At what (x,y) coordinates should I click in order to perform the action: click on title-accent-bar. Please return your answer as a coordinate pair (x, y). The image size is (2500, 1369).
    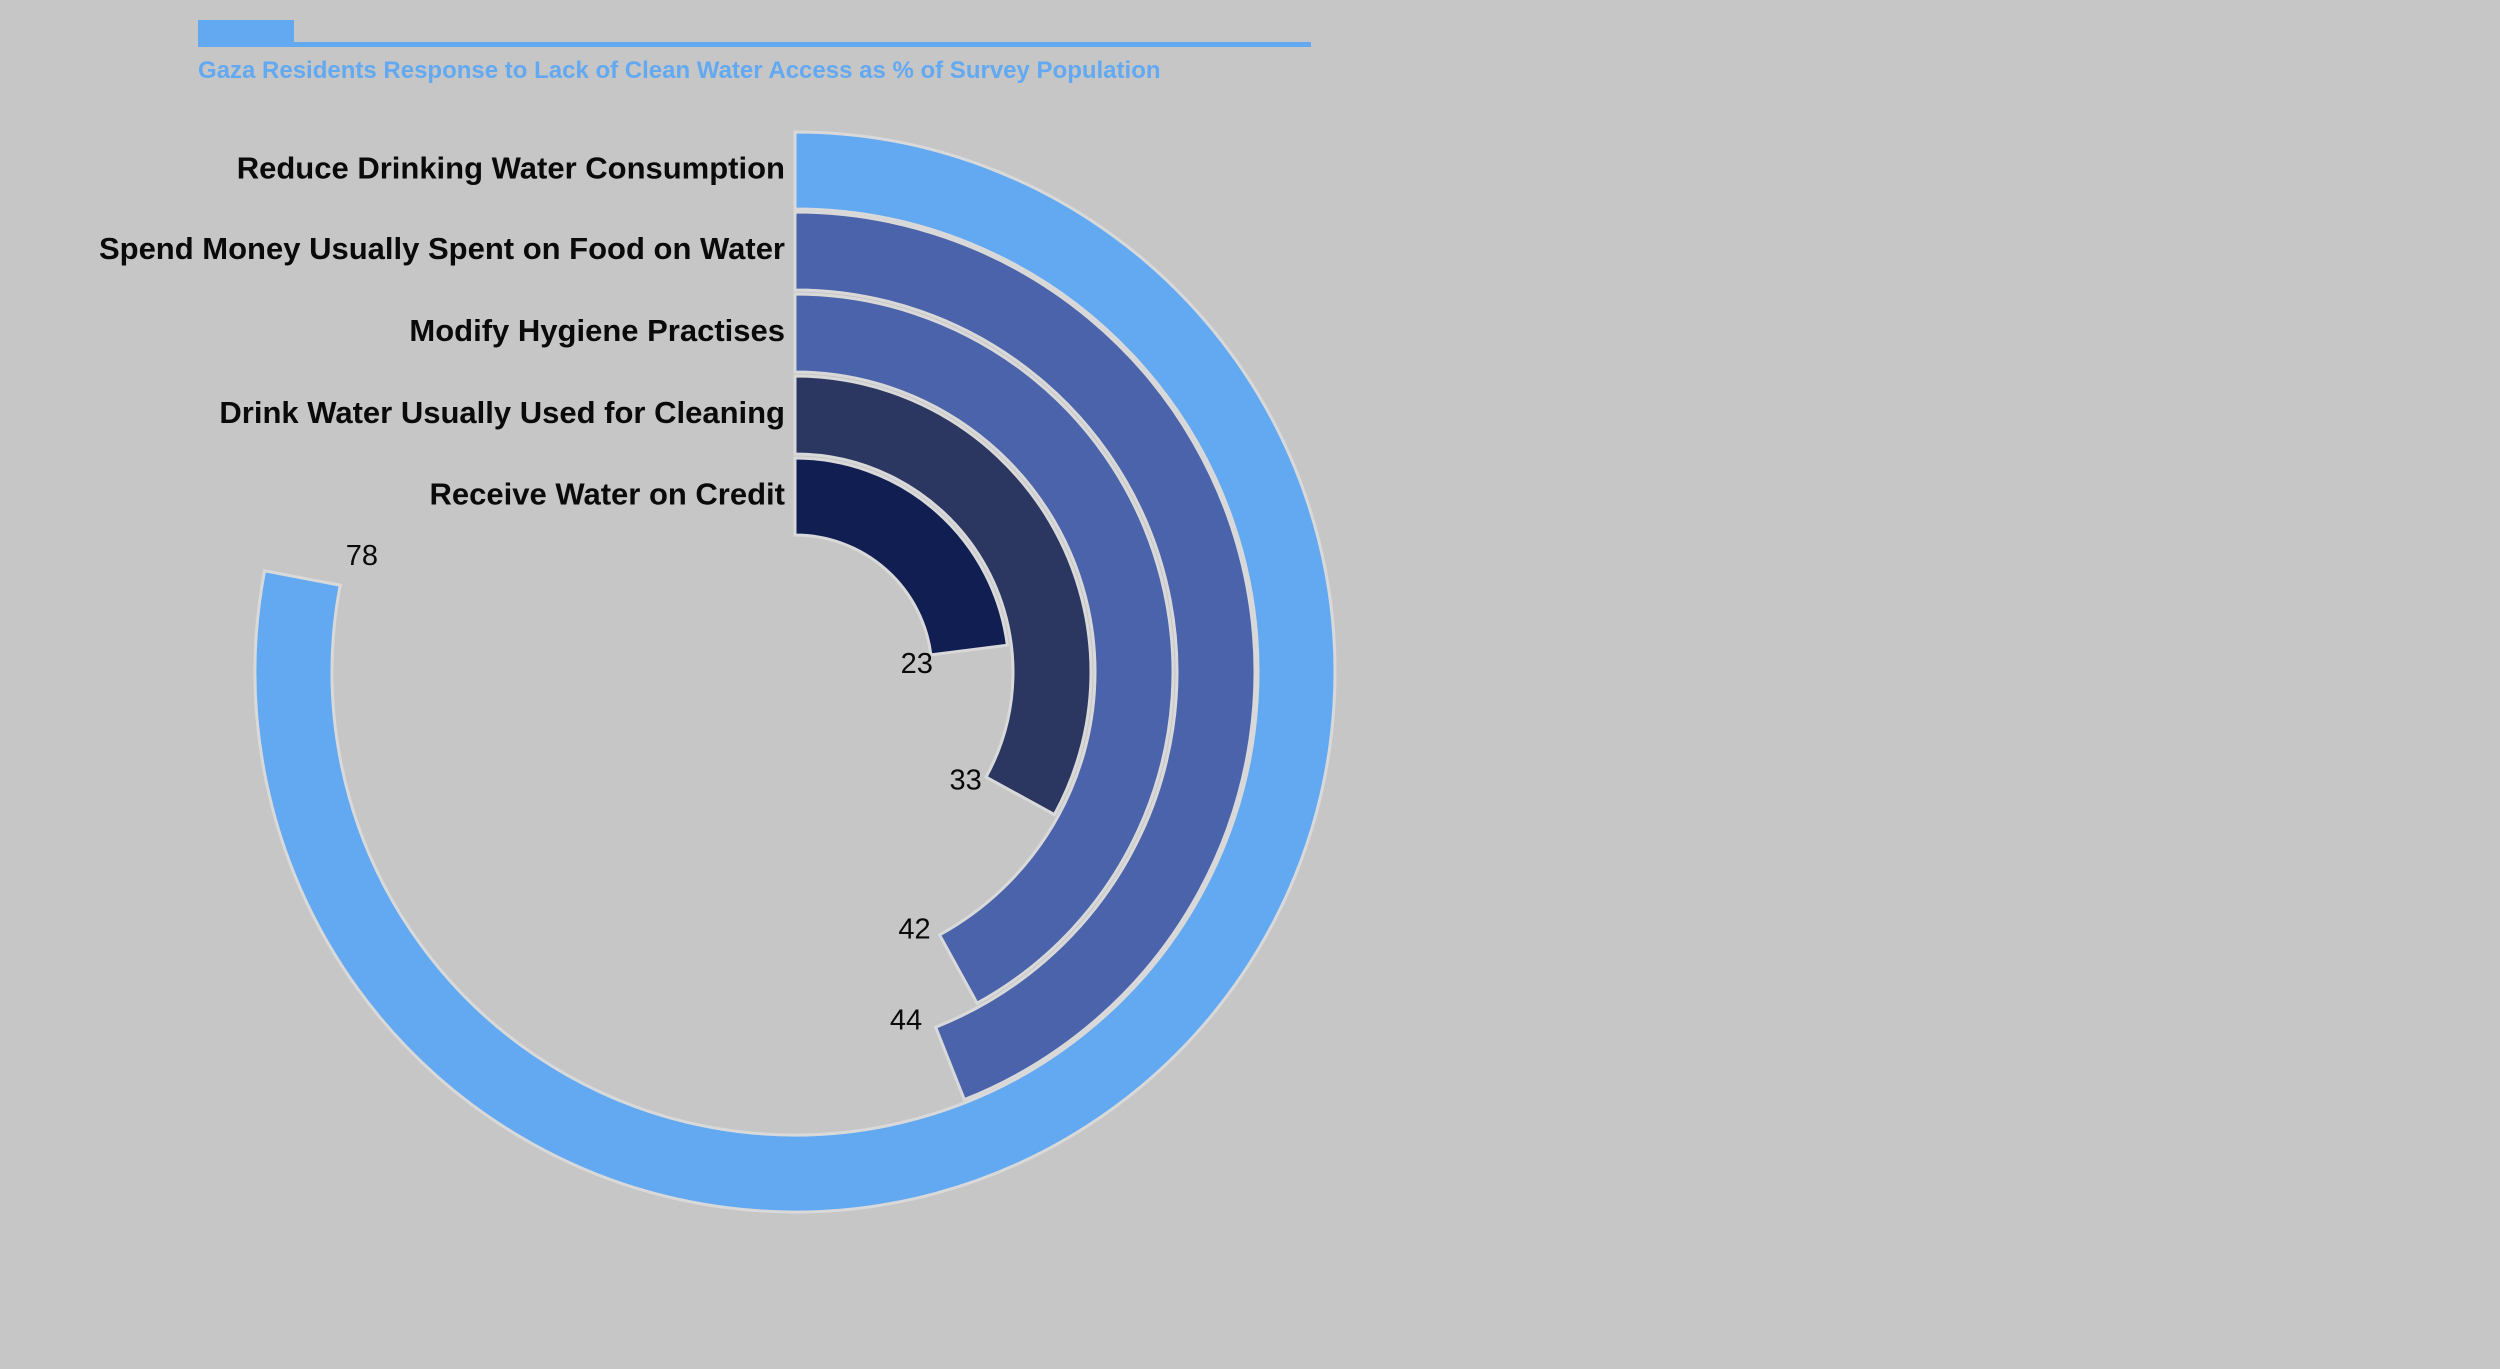
    Looking at the image, I should click on (246, 32).